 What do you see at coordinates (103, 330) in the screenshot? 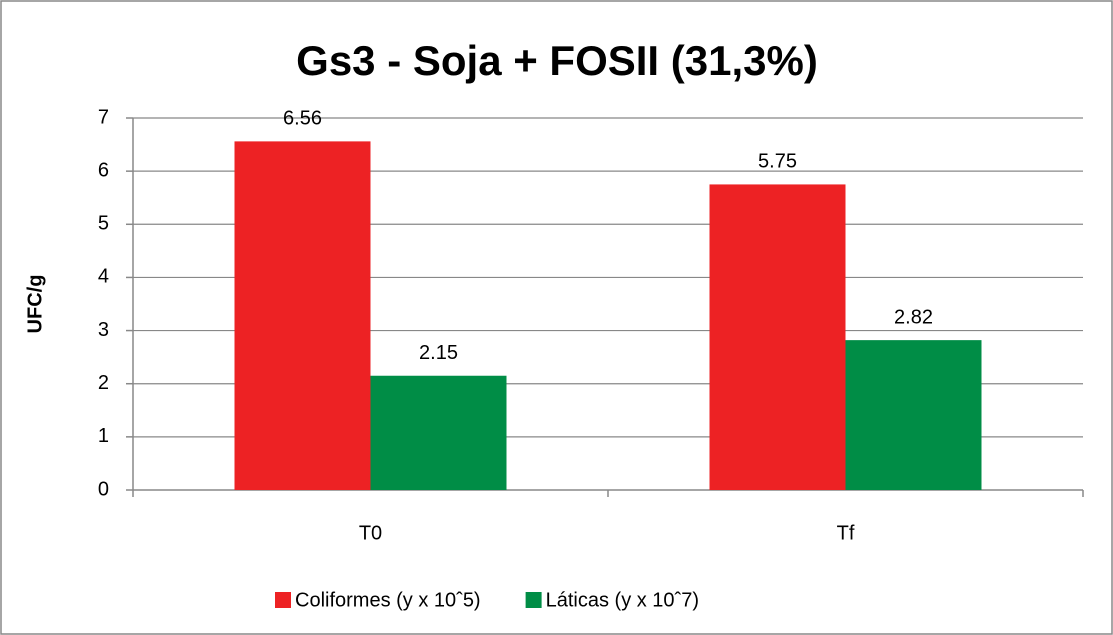
I see `y-tick-label: 3` at bounding box center [103, 330].